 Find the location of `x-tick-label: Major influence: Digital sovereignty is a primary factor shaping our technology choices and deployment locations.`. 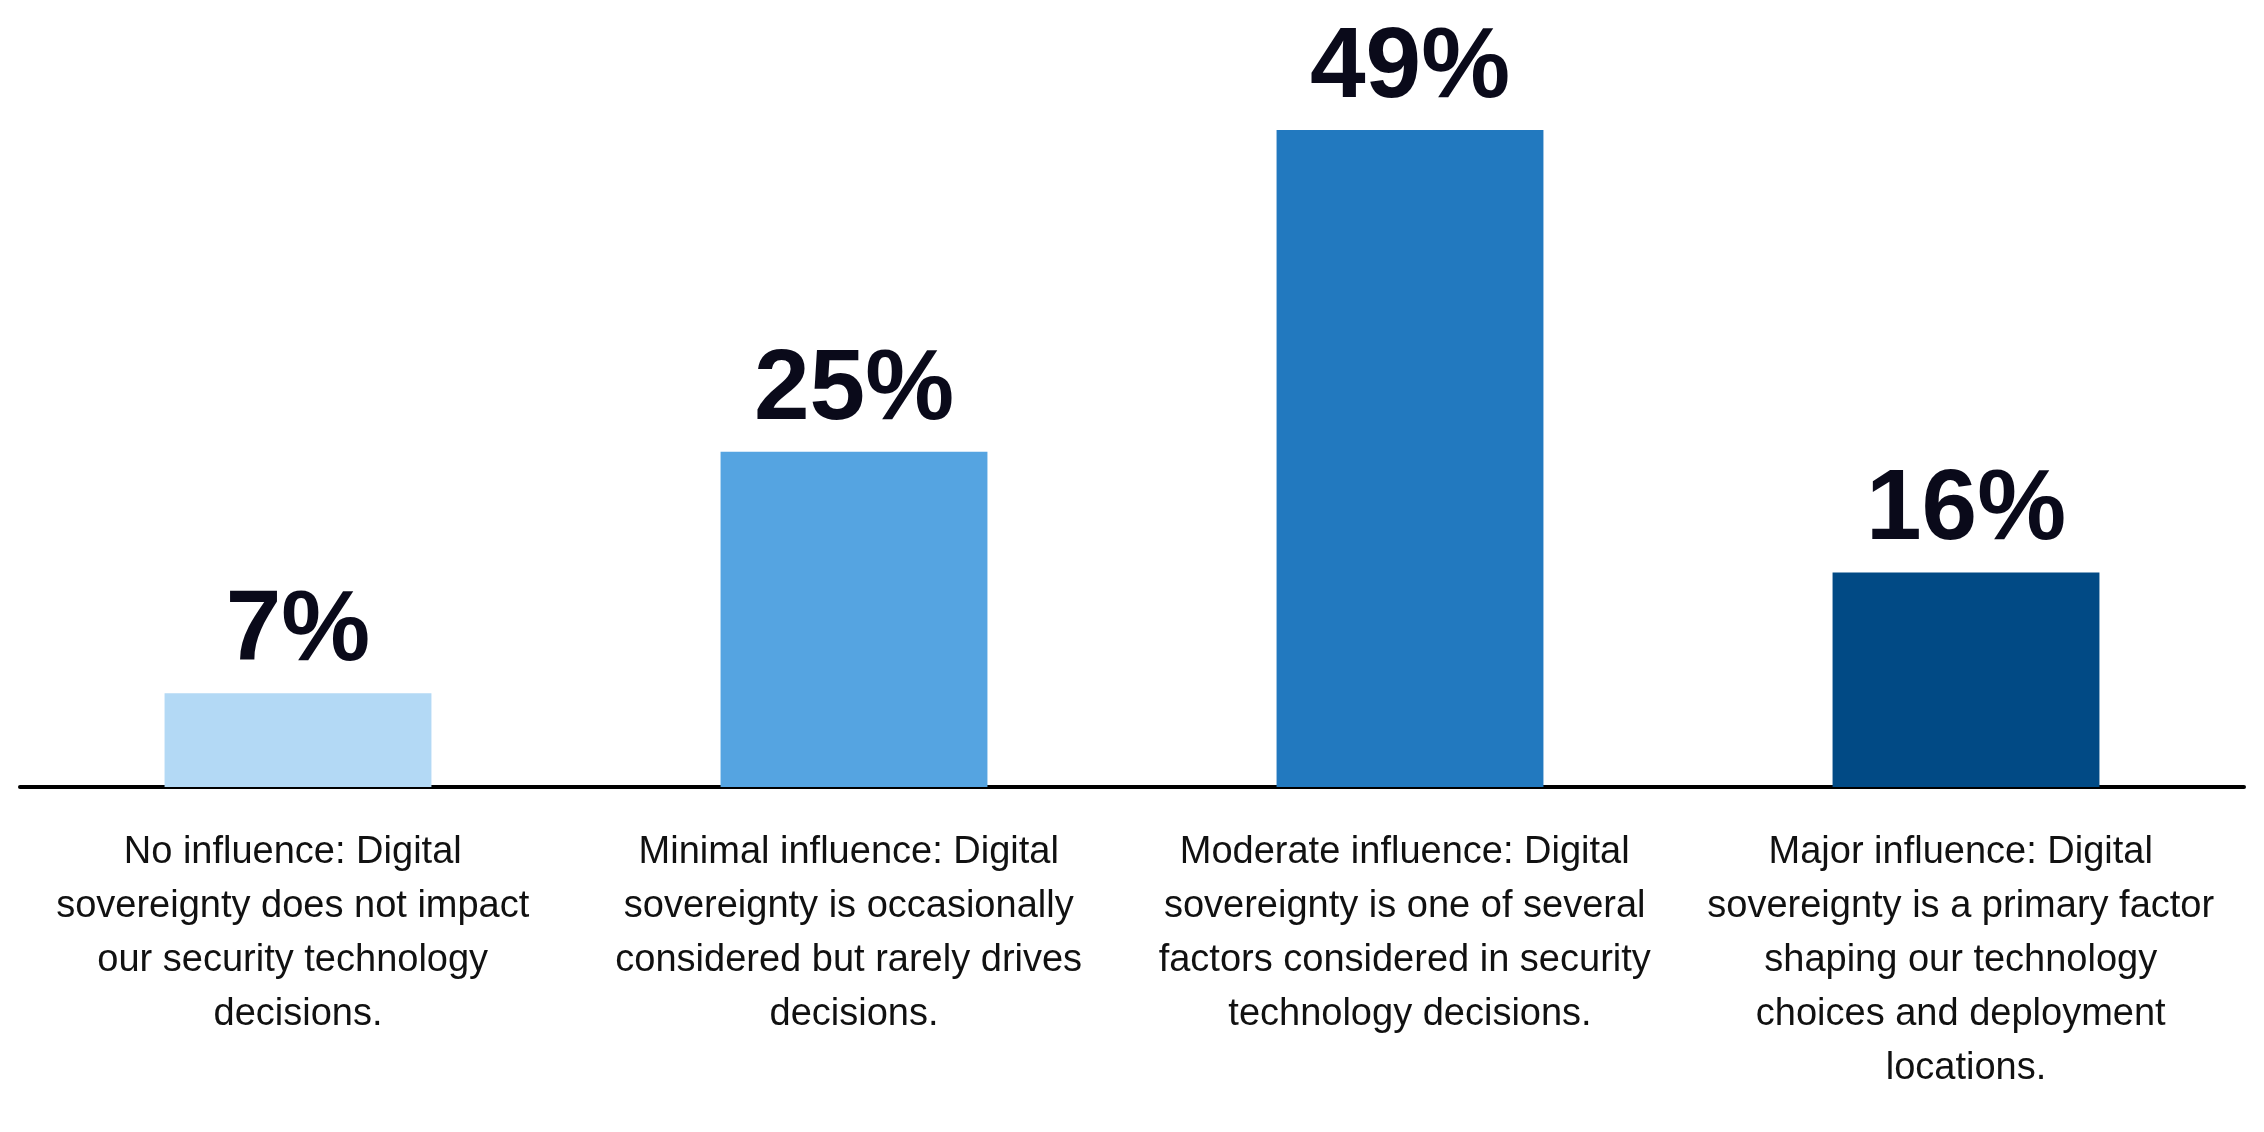

x-tick-label: Major influence: Digital sovereignty is a primary factor shaping our technology choices and deployment locations. is located at coordinates (1966, 958).